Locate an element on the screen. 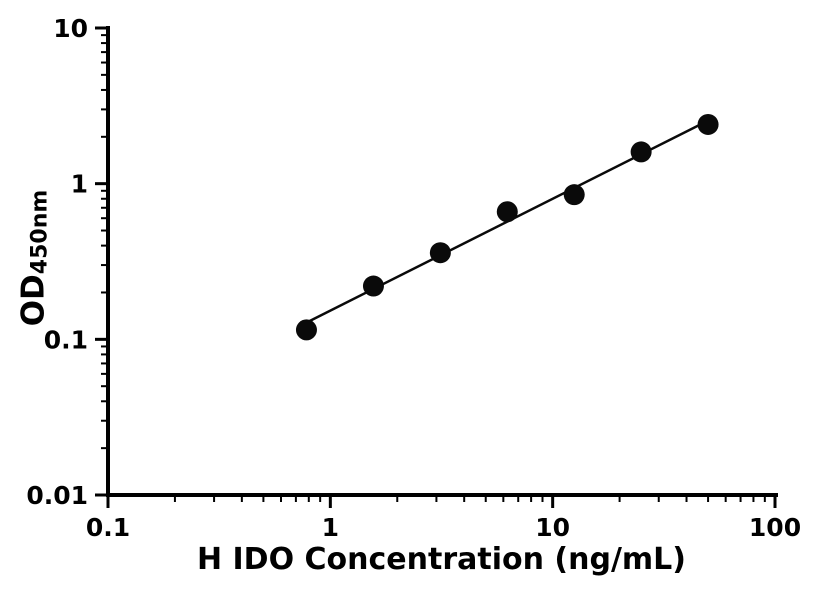 The width and height of the screenshot is (816, 612). y-tick-label: 10 is located at coordinates (70, 28).